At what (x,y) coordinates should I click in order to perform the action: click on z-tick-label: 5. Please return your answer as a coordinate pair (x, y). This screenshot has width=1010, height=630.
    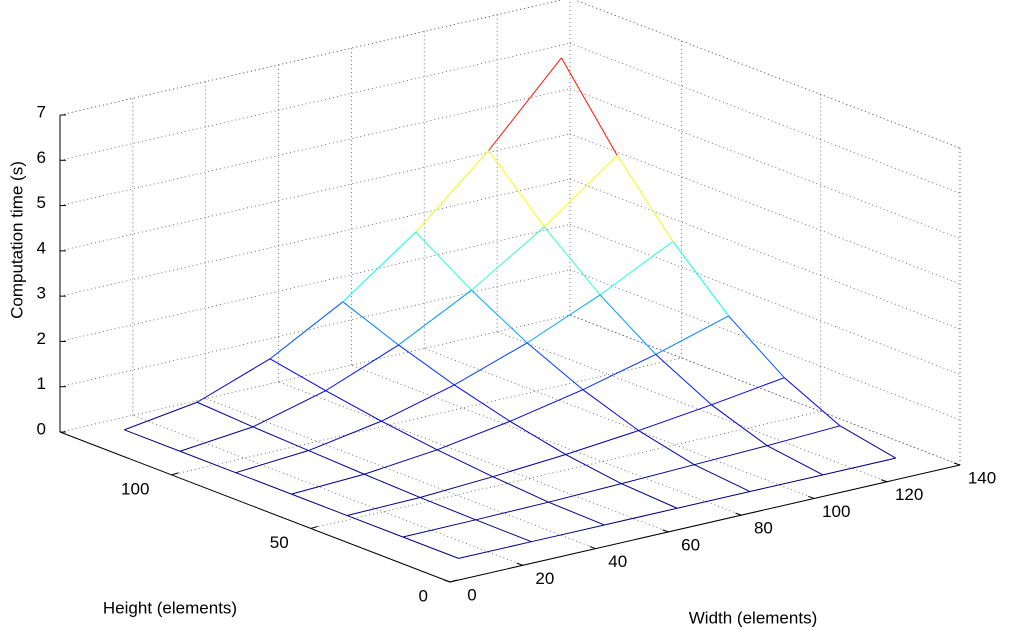
    Looking at the image, I should click on (41, 202).